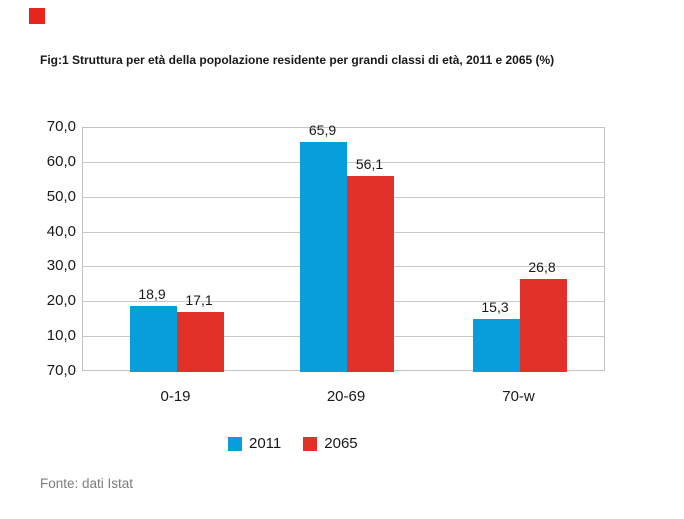 This screenshot has height=519, width=684. I want to click on legend-label: 2011, so click(265, 443).